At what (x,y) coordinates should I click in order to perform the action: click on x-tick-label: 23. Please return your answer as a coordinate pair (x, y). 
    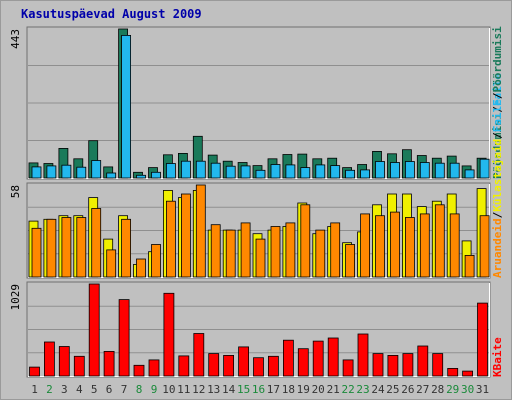
    Looking at the image, I should click on (362, 389).